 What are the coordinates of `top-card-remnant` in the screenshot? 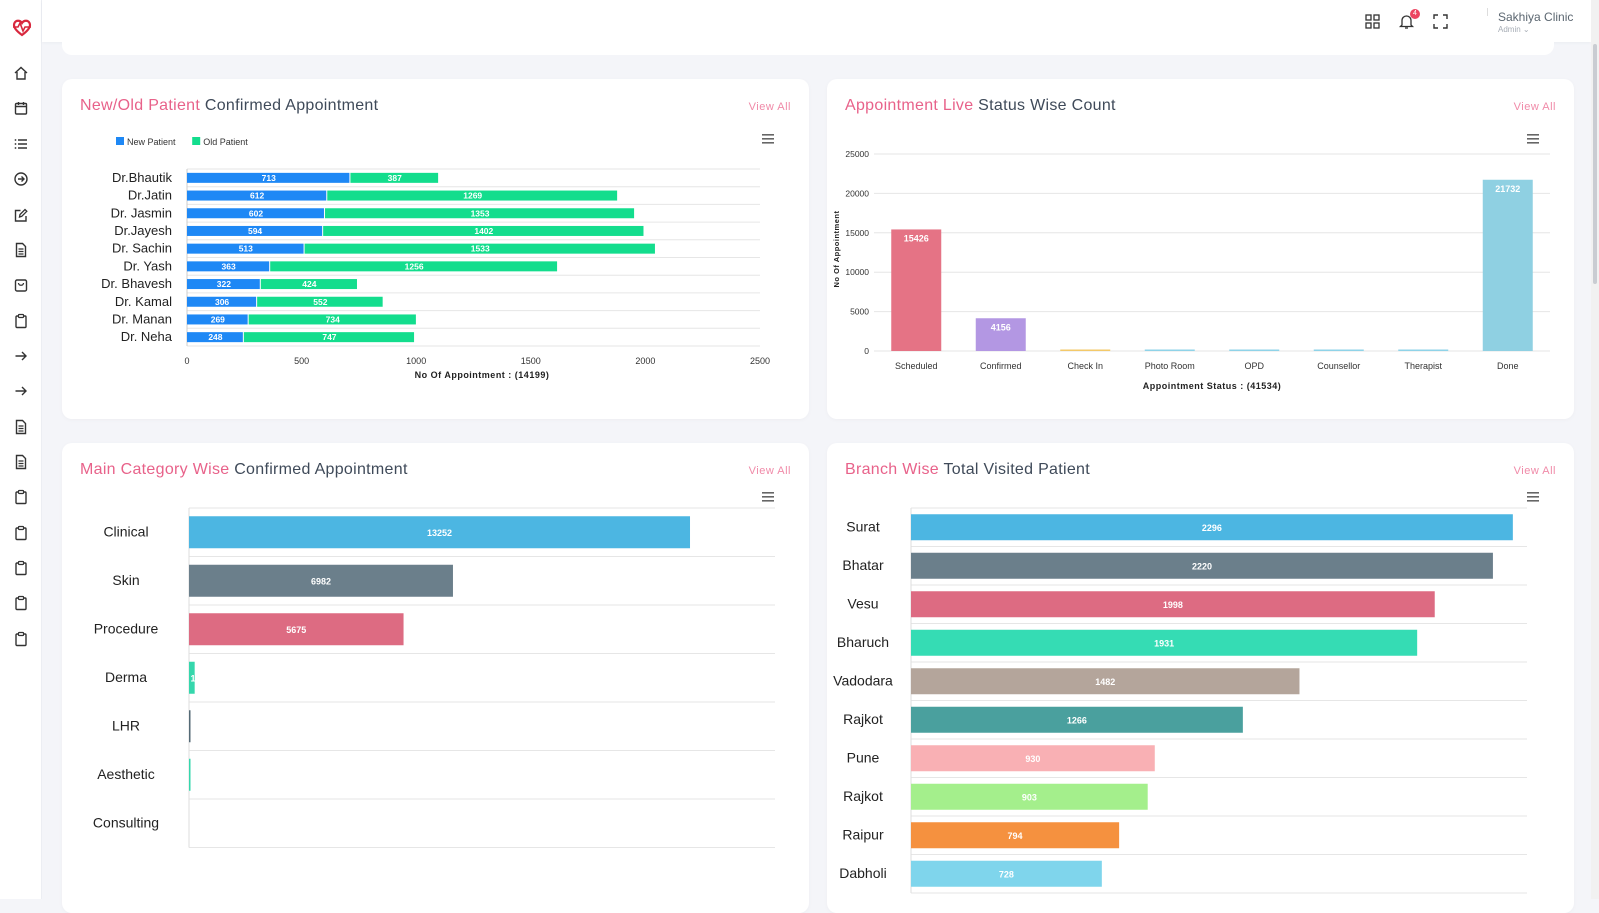 It's located at (808, 48).